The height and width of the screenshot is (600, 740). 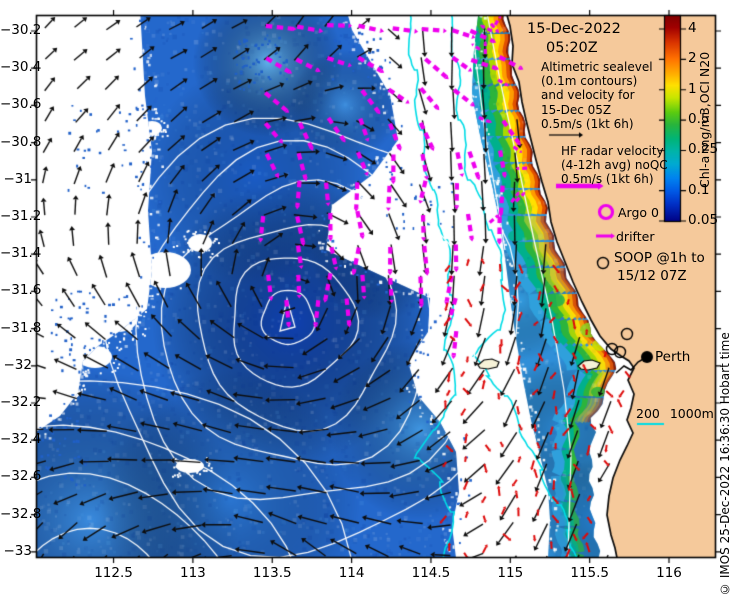 What do you see at coordinates (21, 30) in the screenshot?
I see `y-tick-label: −30.2` at bounding box center [21, 30].